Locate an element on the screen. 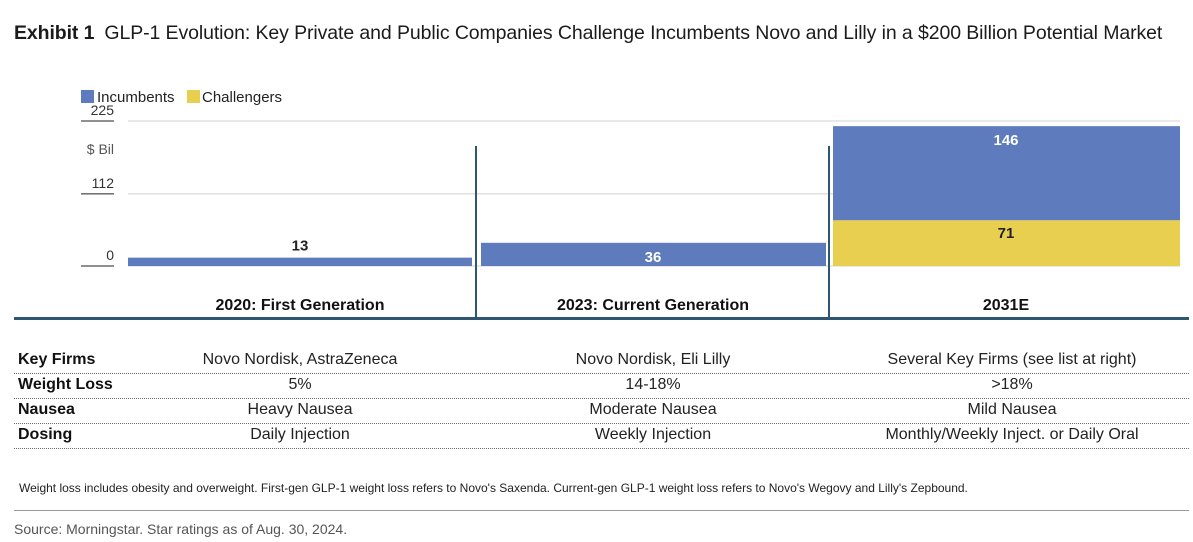 The width and height of the screenshot is (1193, 542). row-label: Dosing is located at coordinates (45, 434).